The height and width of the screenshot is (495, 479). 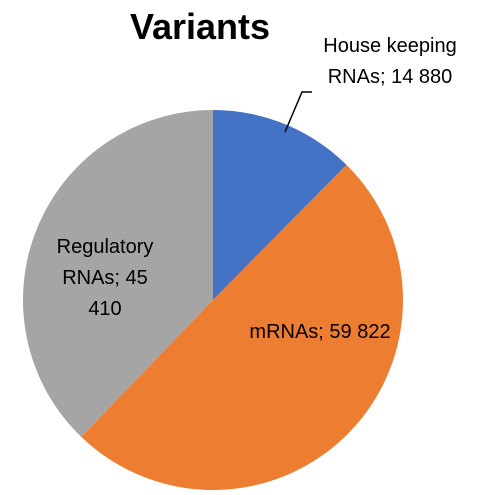 I want to click on chart-title: Variants, so click(x=200, y=26).